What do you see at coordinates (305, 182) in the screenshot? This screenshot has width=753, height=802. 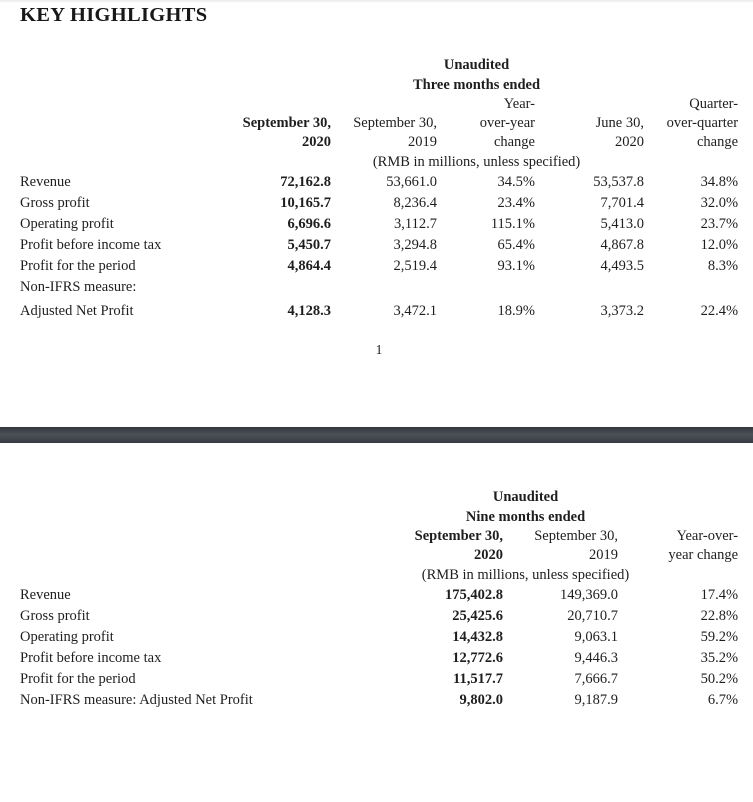 I see `cell-value: 72,162.8` at bounding box center [305, 182].